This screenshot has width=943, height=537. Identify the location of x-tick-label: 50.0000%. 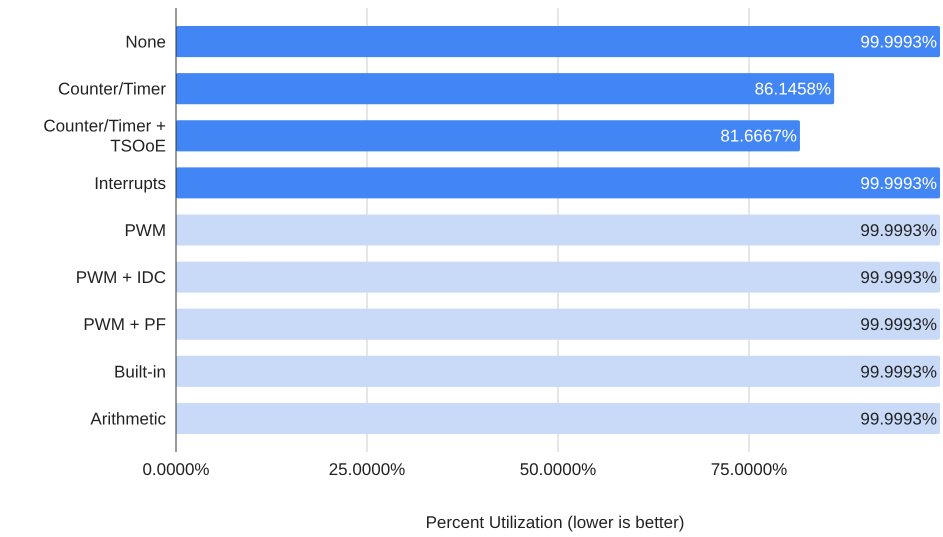
(558, 469).